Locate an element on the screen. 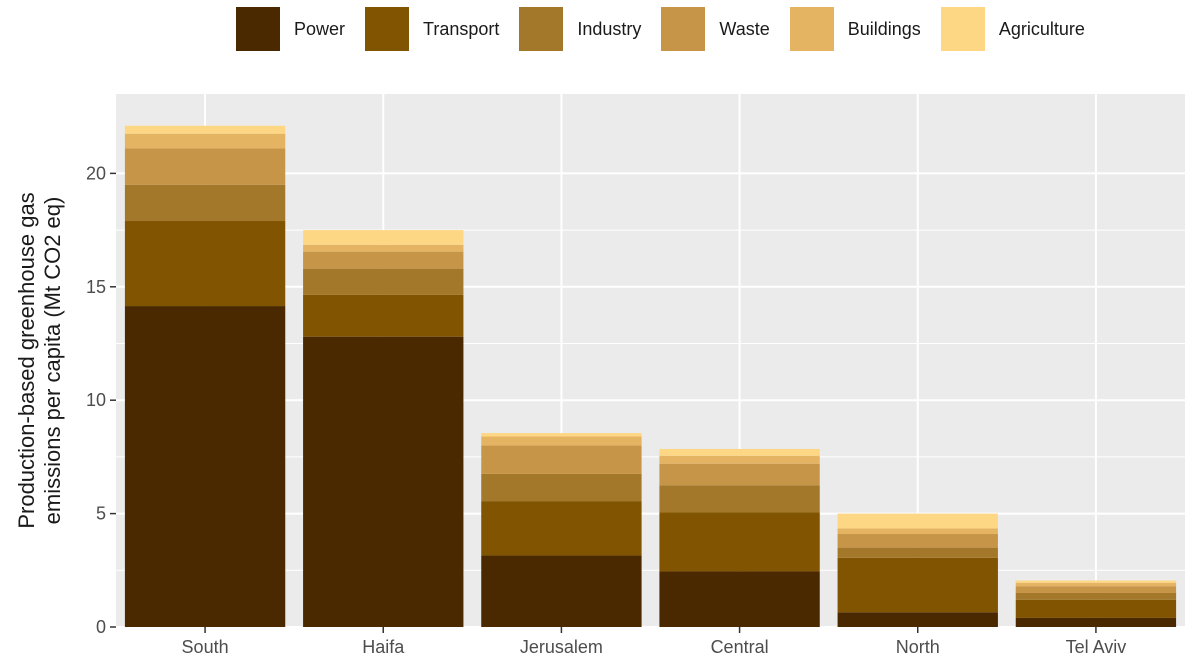  bar-segment-transport-haifa is located at coordinates (383, 315).